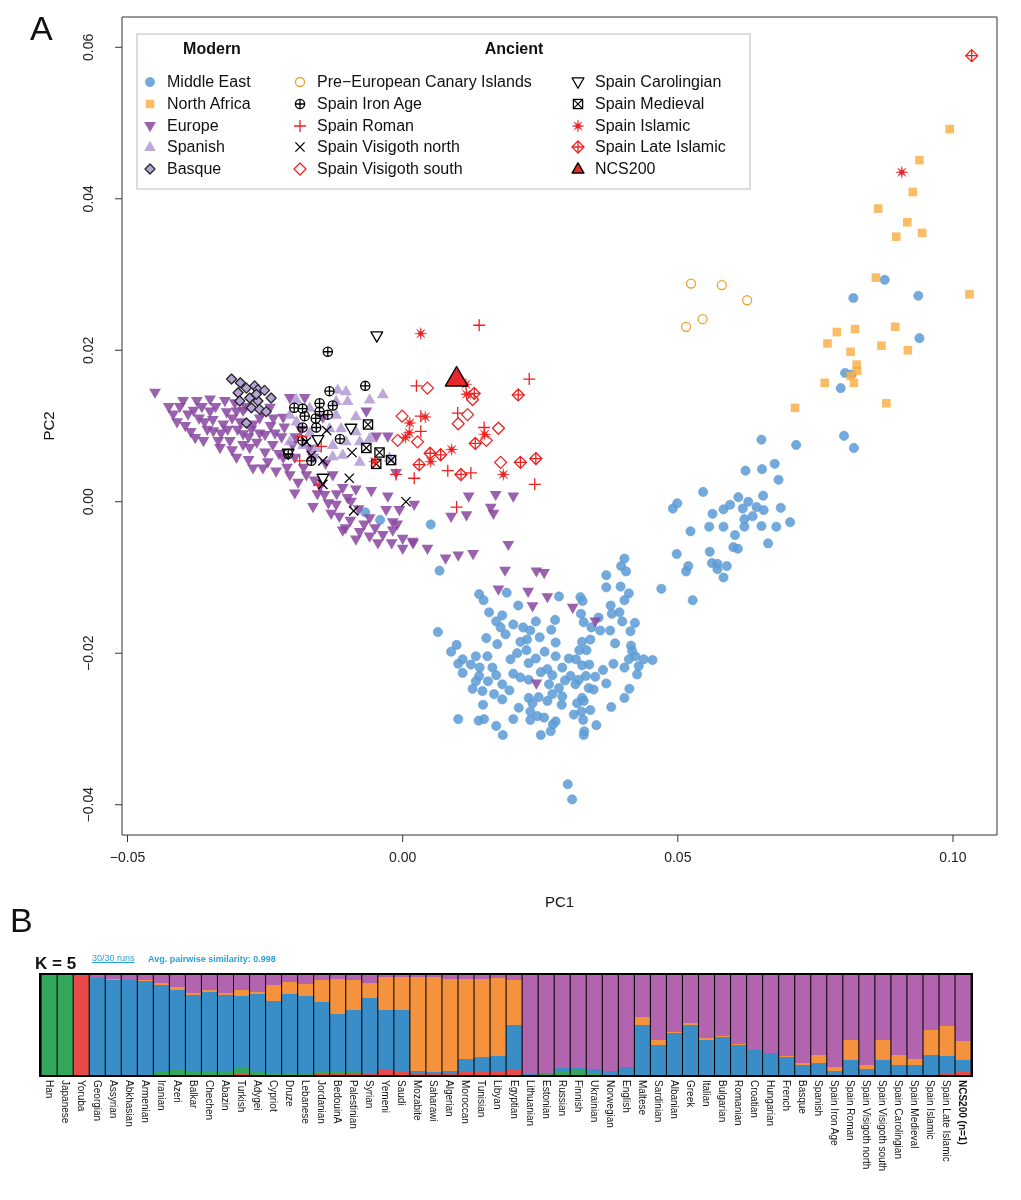 The height and width of the screenshot is (1200, 1021). What do you see at coordinates (594, 1101) in the screenshot?
I see `x-tick-label: Ukrainian` at bounding box center [594, 1101].